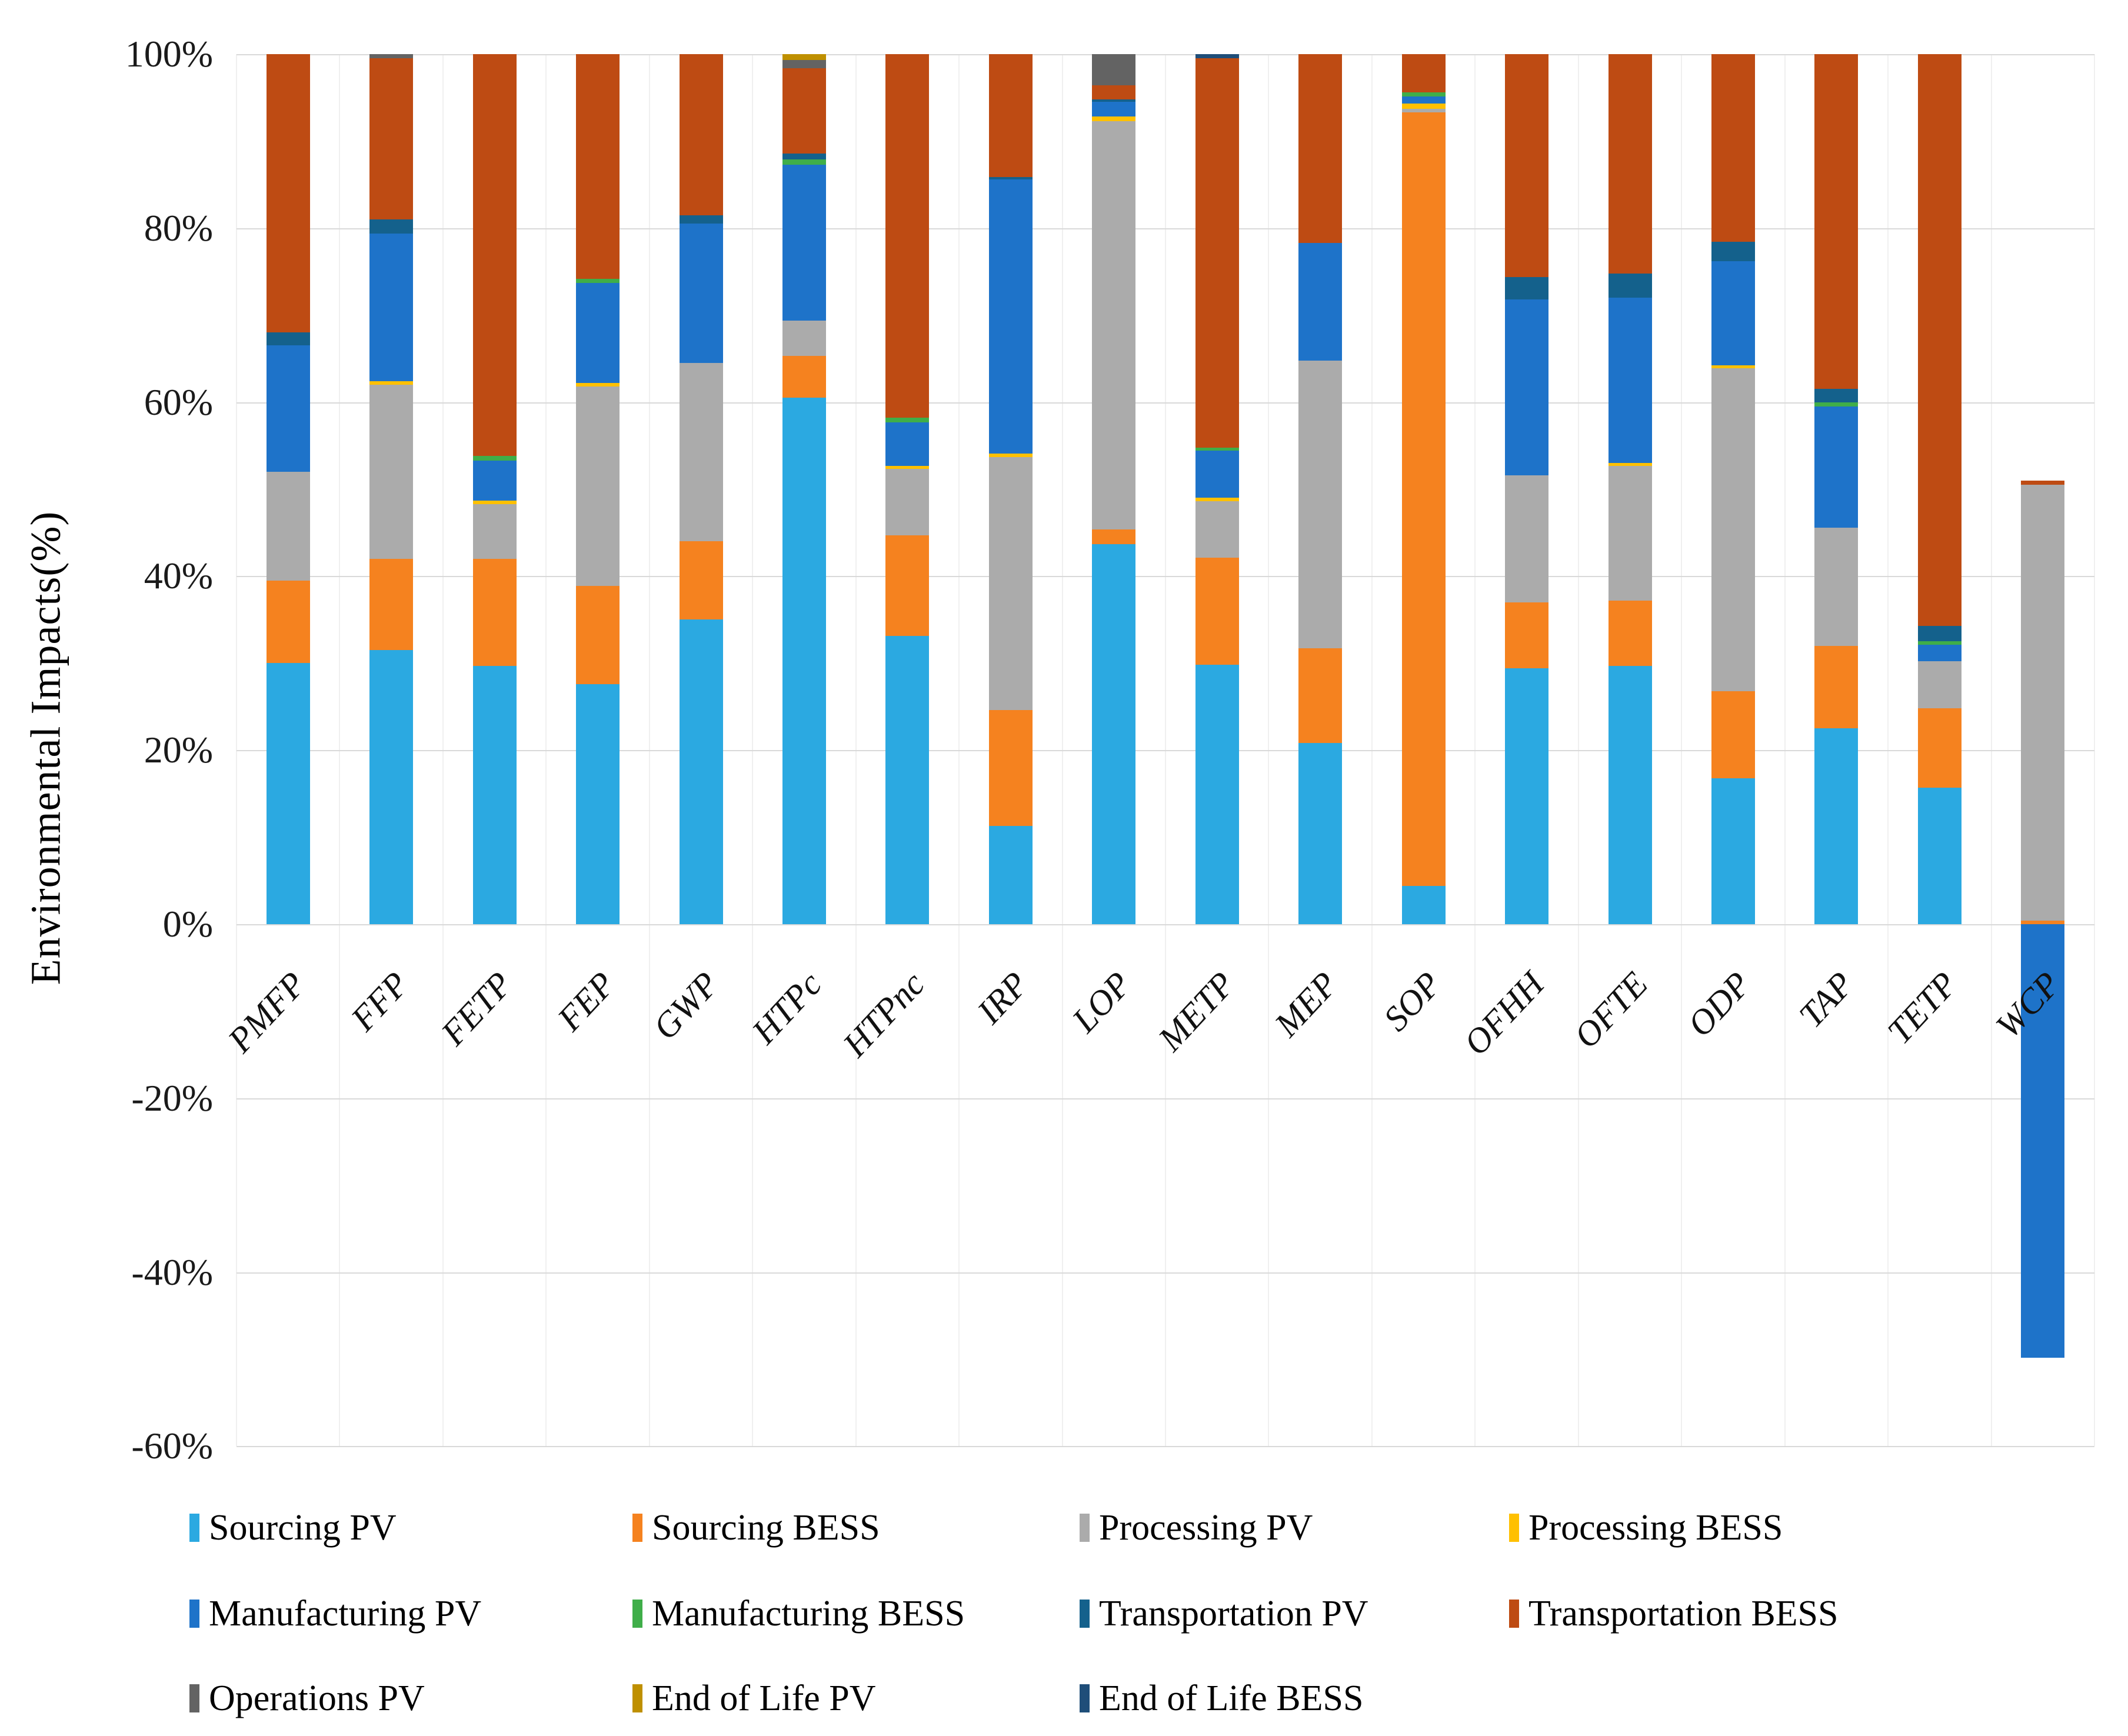 Image resolution: width=2128 pixels, height=1736 pixels. I want to click on legend-label: Sourcing BESS, so click(766, 1528).